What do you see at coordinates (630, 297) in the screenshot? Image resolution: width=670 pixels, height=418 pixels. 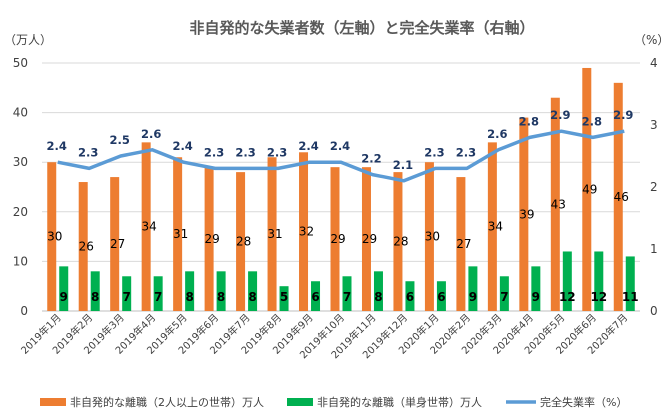 I see `label-single: 11` at bounding box center [630, 297].